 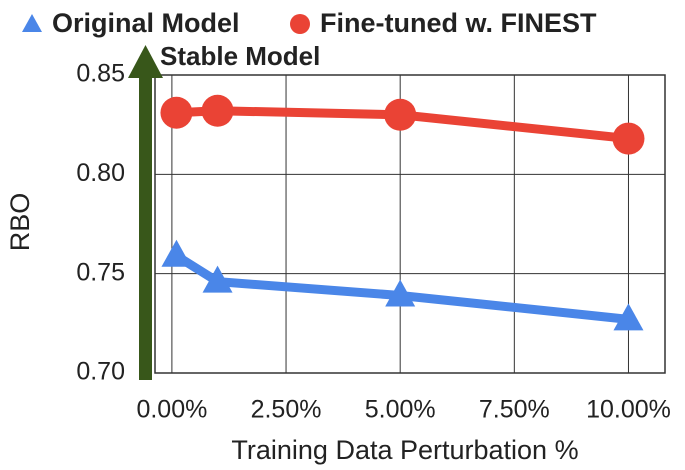 What do you see at coordinates (100, 272) in the screenshot?
I see `y-tick-label: 0.75` at bounding box center [100, 272].